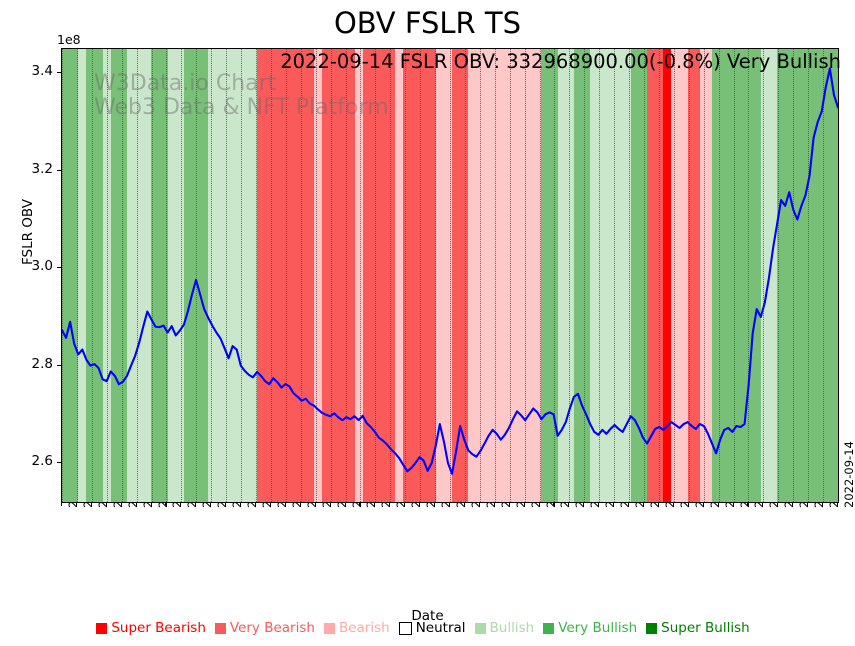 This screenshot has width=855, height=646. Describe the element at coordinates (42, 363) in the screenshot. I see `y-tick-label: 2.8` at that location.